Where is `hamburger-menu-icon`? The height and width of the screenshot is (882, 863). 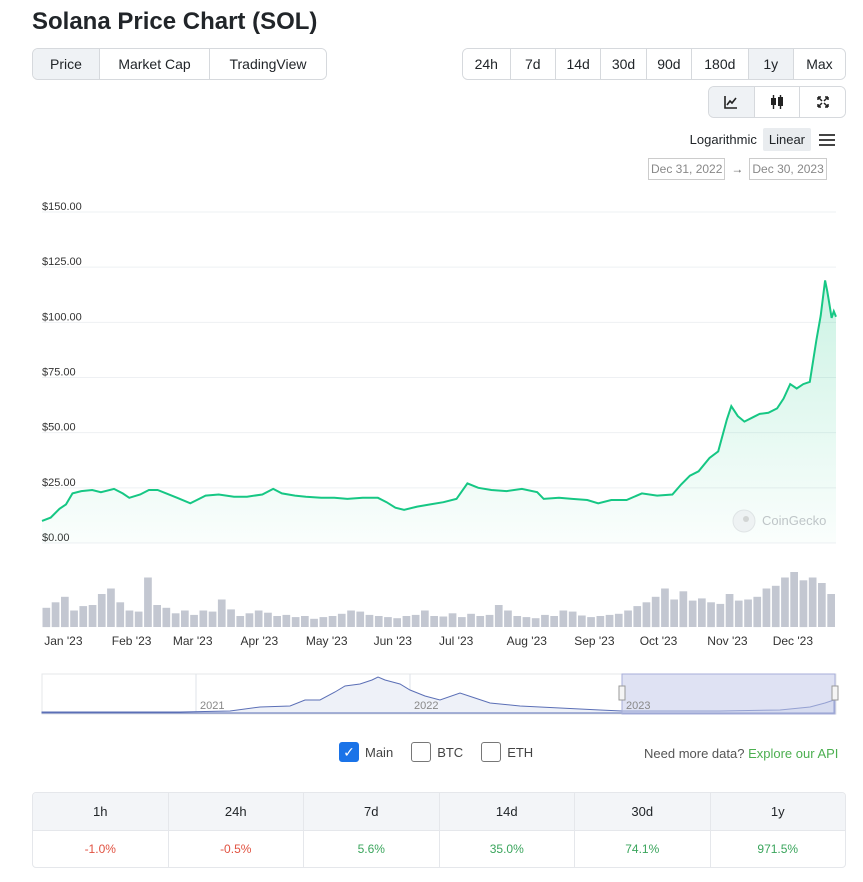 hamburger-menu-icon is located at coordinates (827, 139).